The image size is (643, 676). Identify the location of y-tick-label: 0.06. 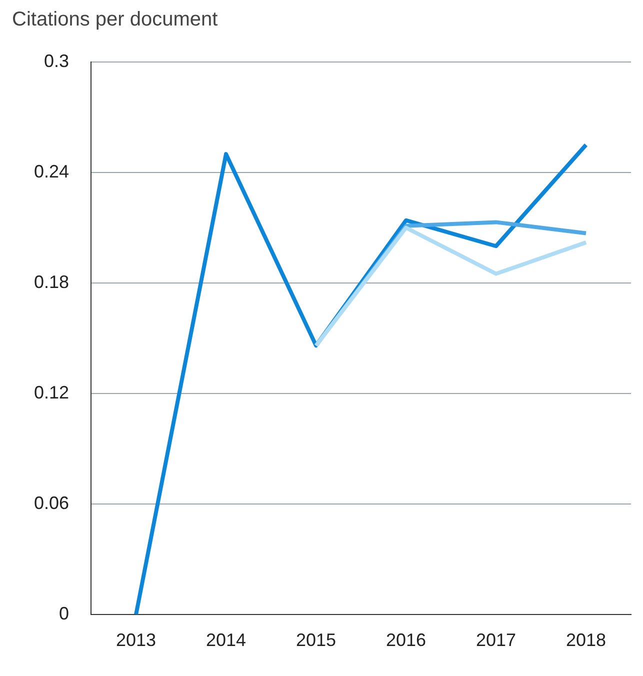
(52, 502).